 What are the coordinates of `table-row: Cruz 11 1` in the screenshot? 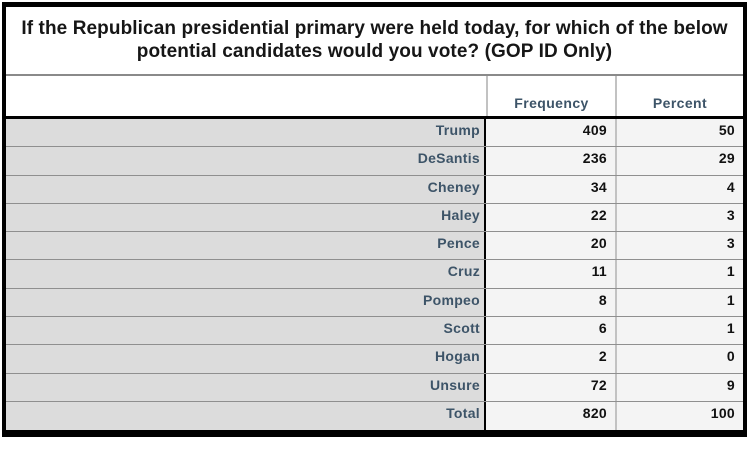 It's located at (374, 274).